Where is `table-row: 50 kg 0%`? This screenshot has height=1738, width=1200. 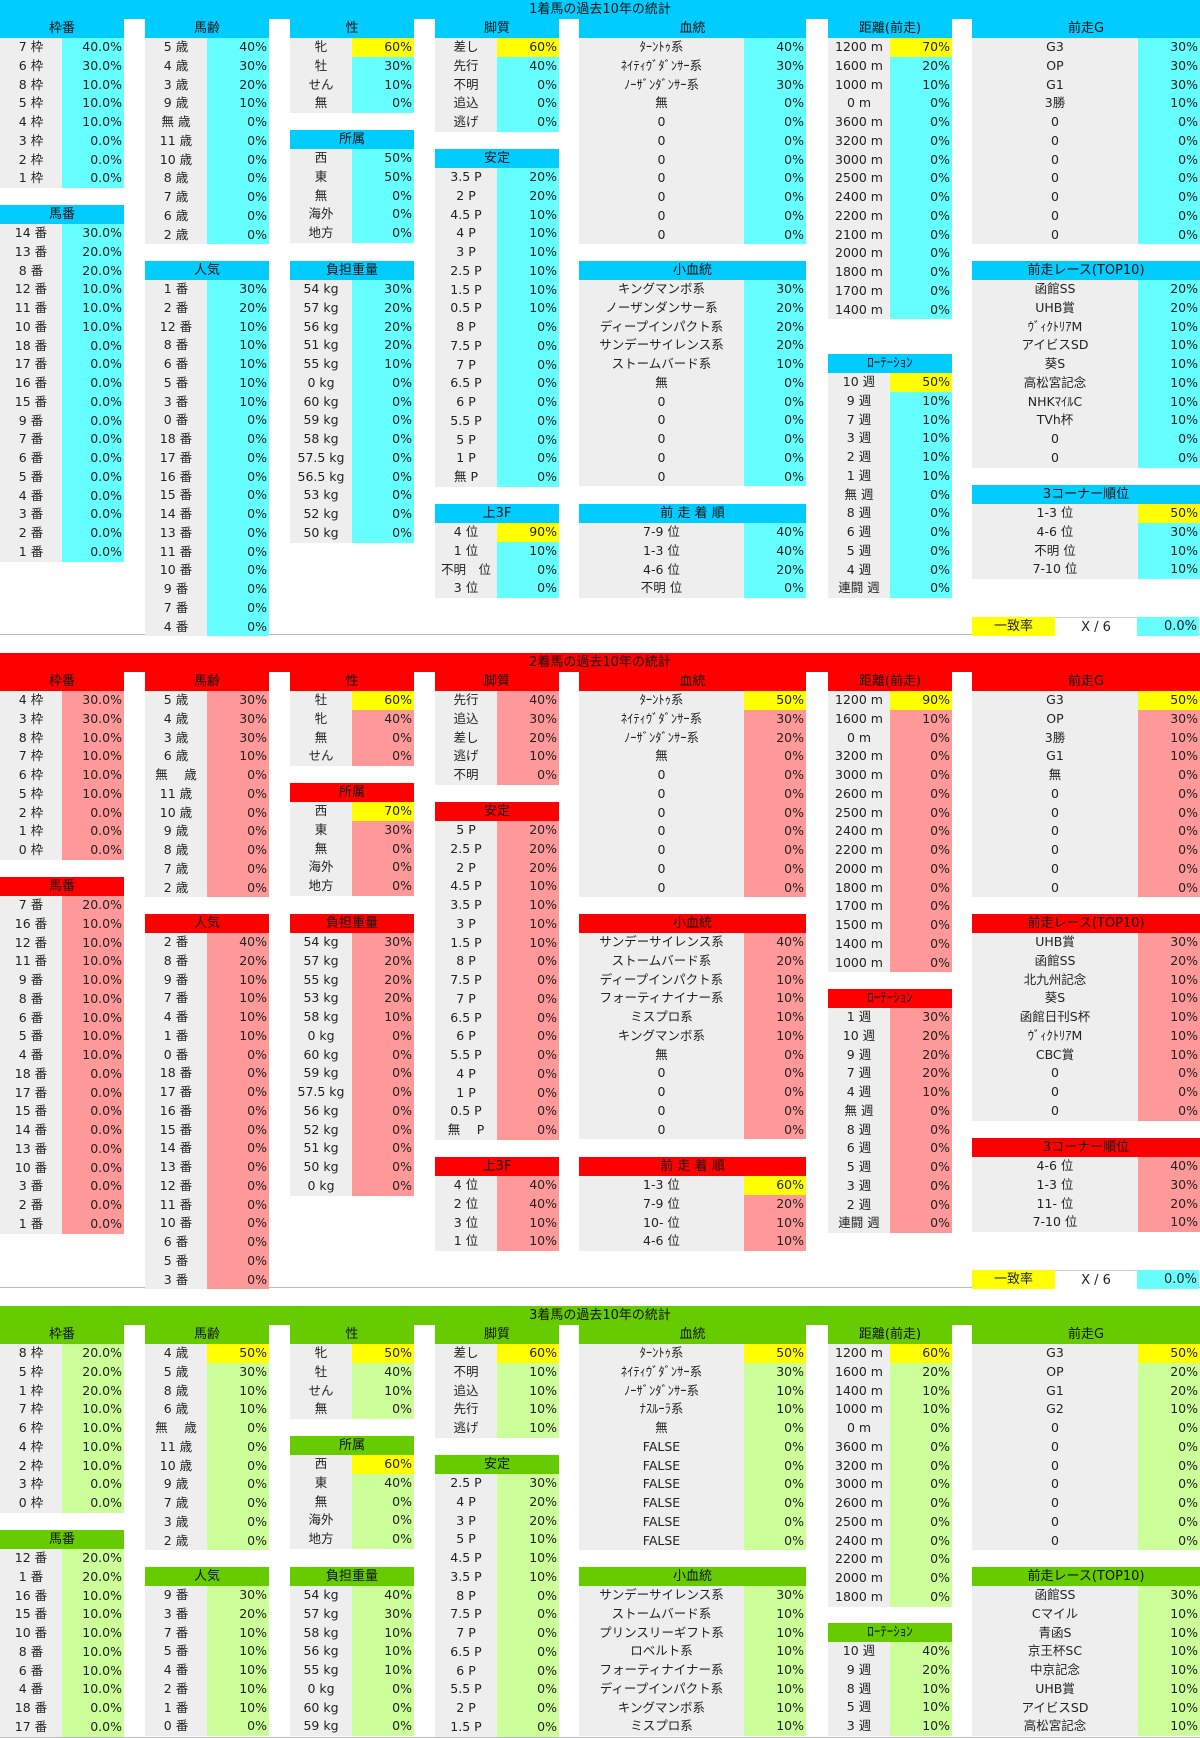 table-row: 50 kg 0% is located at coordinates (352, 533).